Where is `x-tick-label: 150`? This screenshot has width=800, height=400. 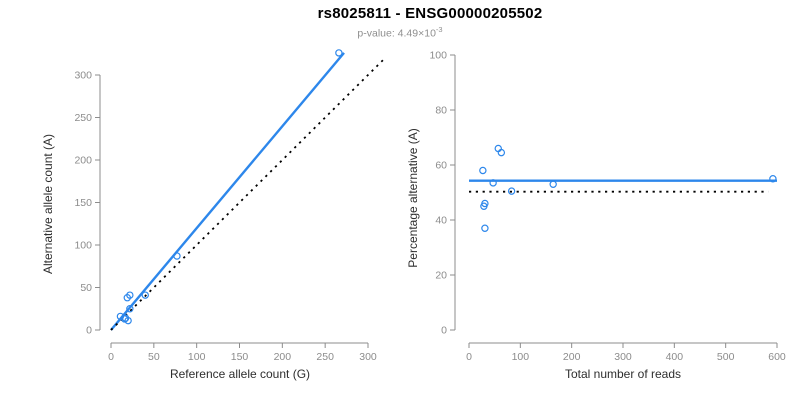 x-tick-label: 150 is located at coordinates (240, 357).